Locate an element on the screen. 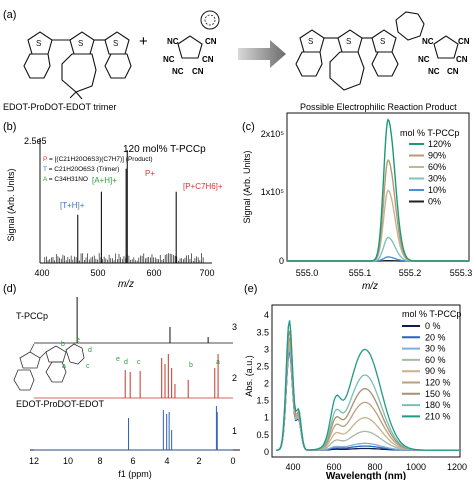 The width and height of the screenshot is (474, 480). legend-text-t: = C21H20O6S3 (Trimer) is located at coordinates (83, 169).